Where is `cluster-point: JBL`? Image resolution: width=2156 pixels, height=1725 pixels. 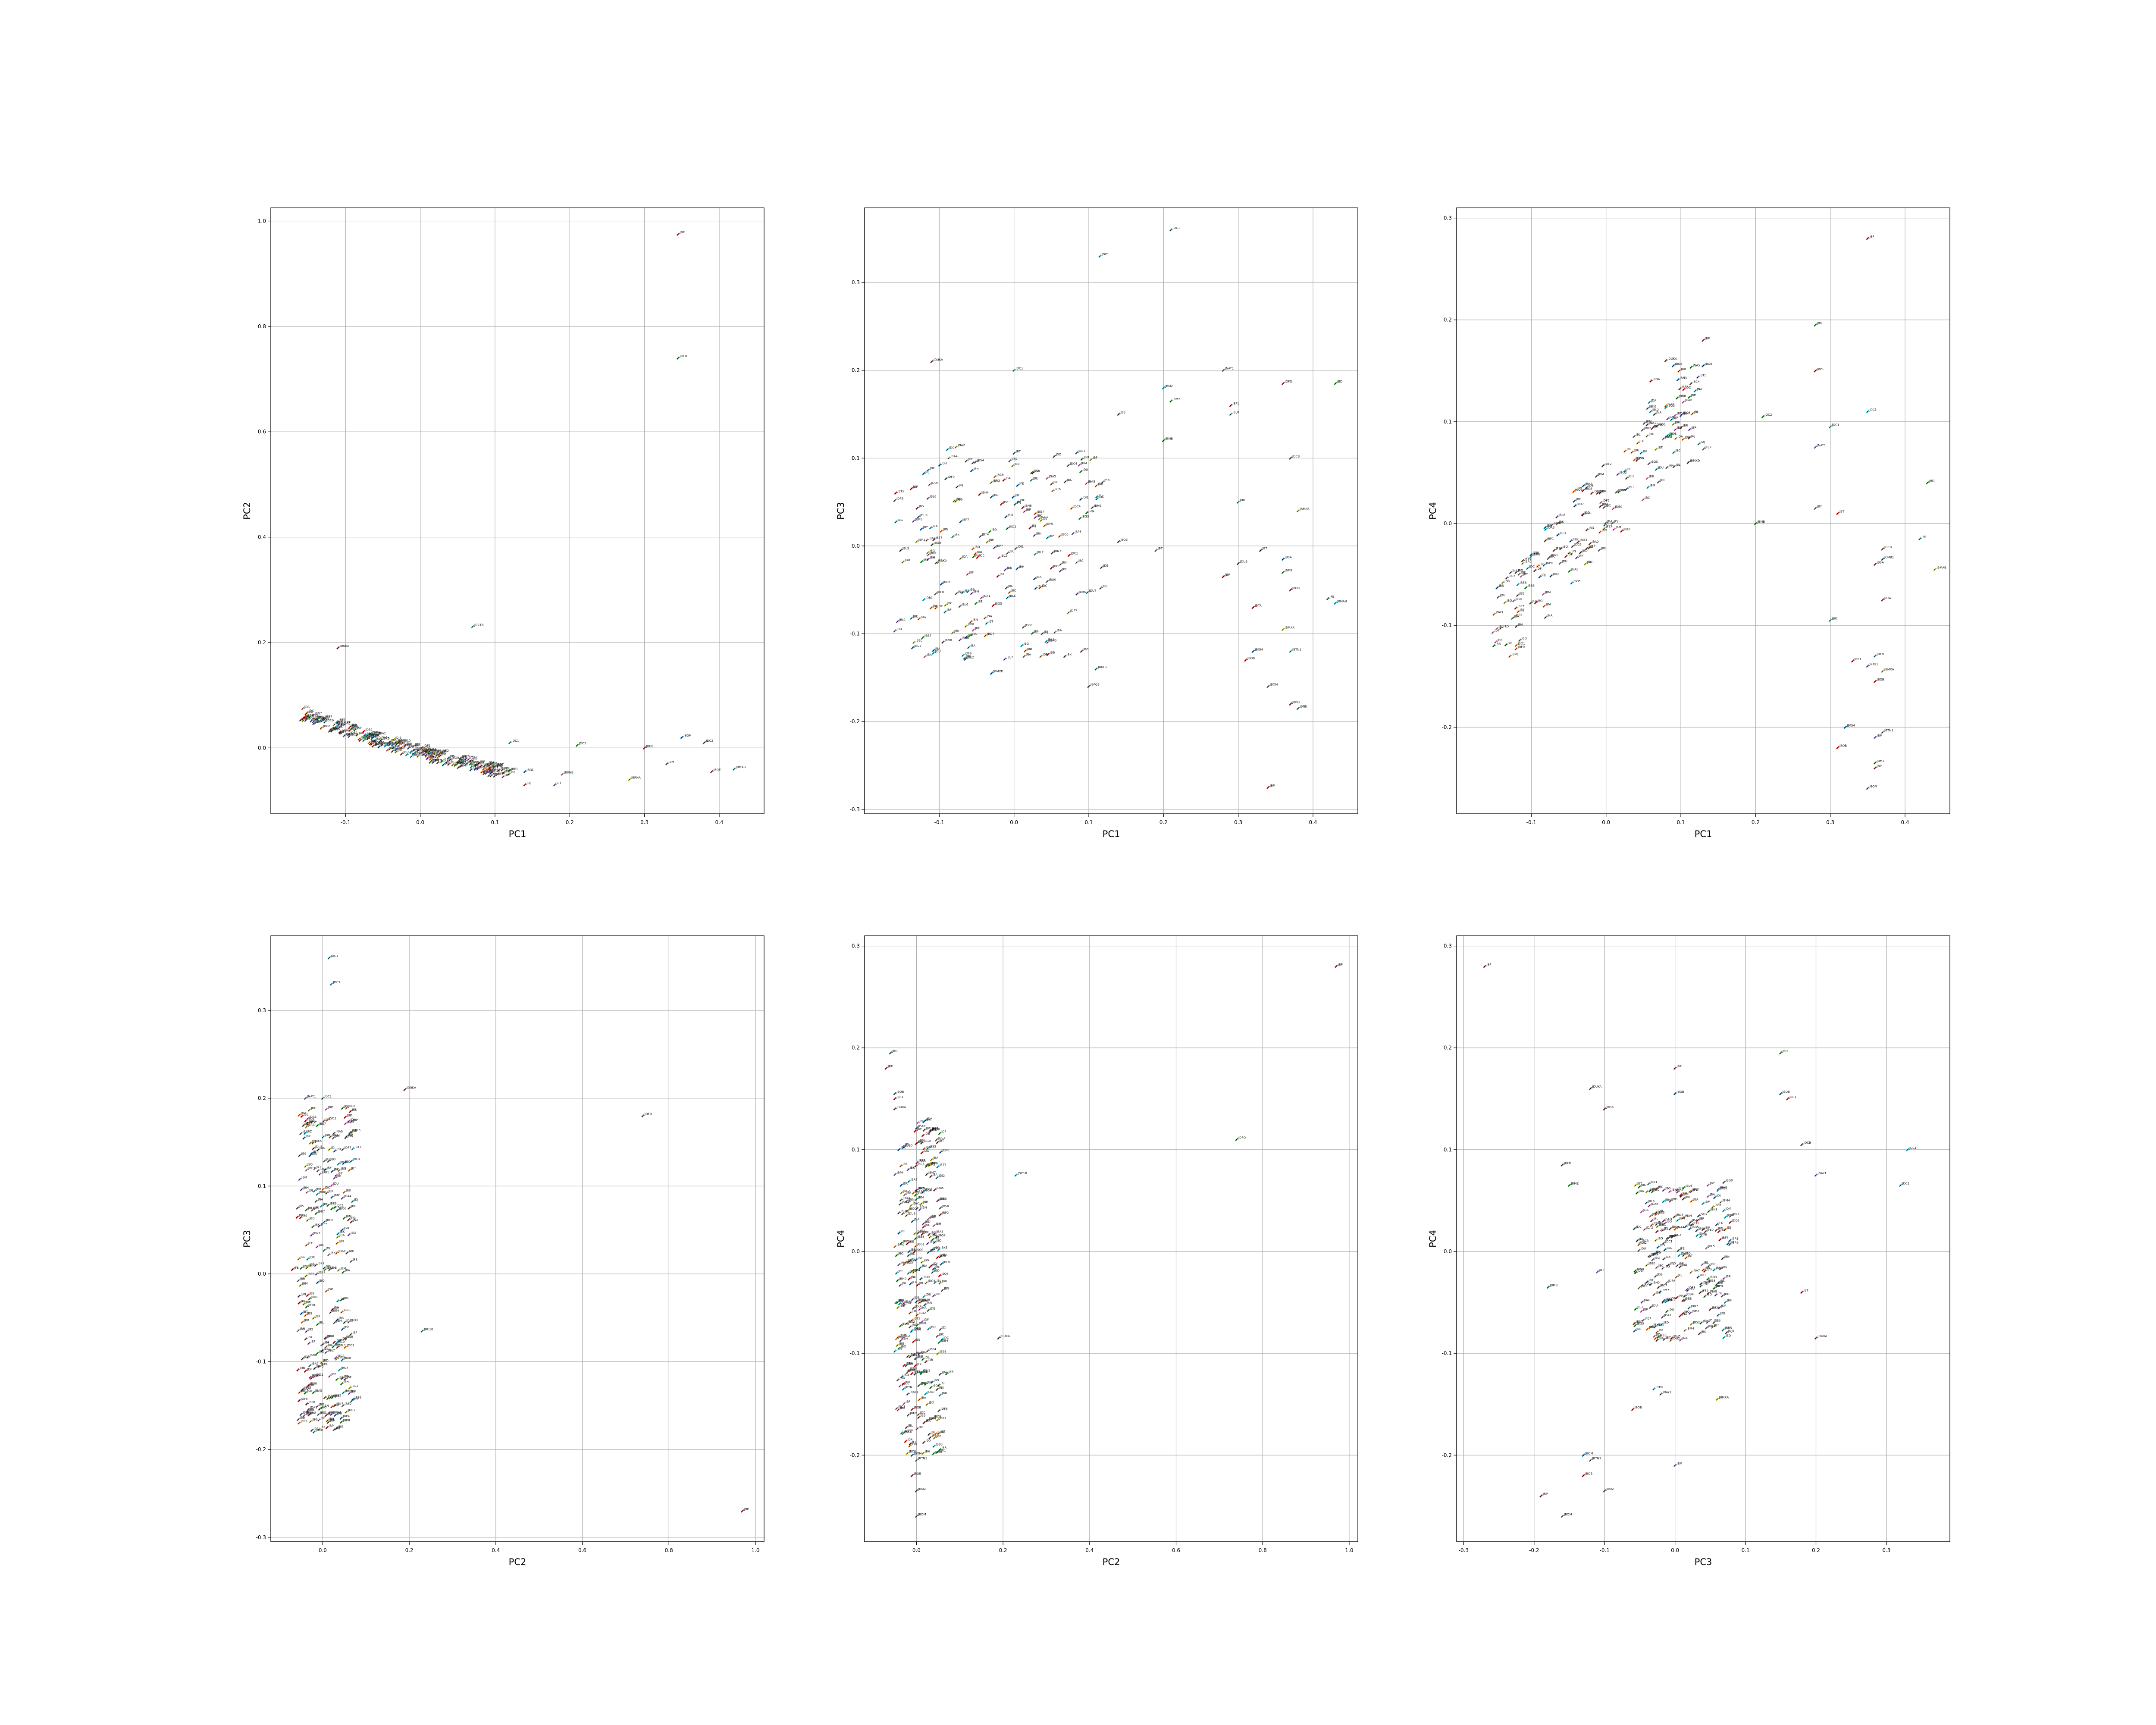 cluster-point: JBL is located at coordinates (1499, 627).